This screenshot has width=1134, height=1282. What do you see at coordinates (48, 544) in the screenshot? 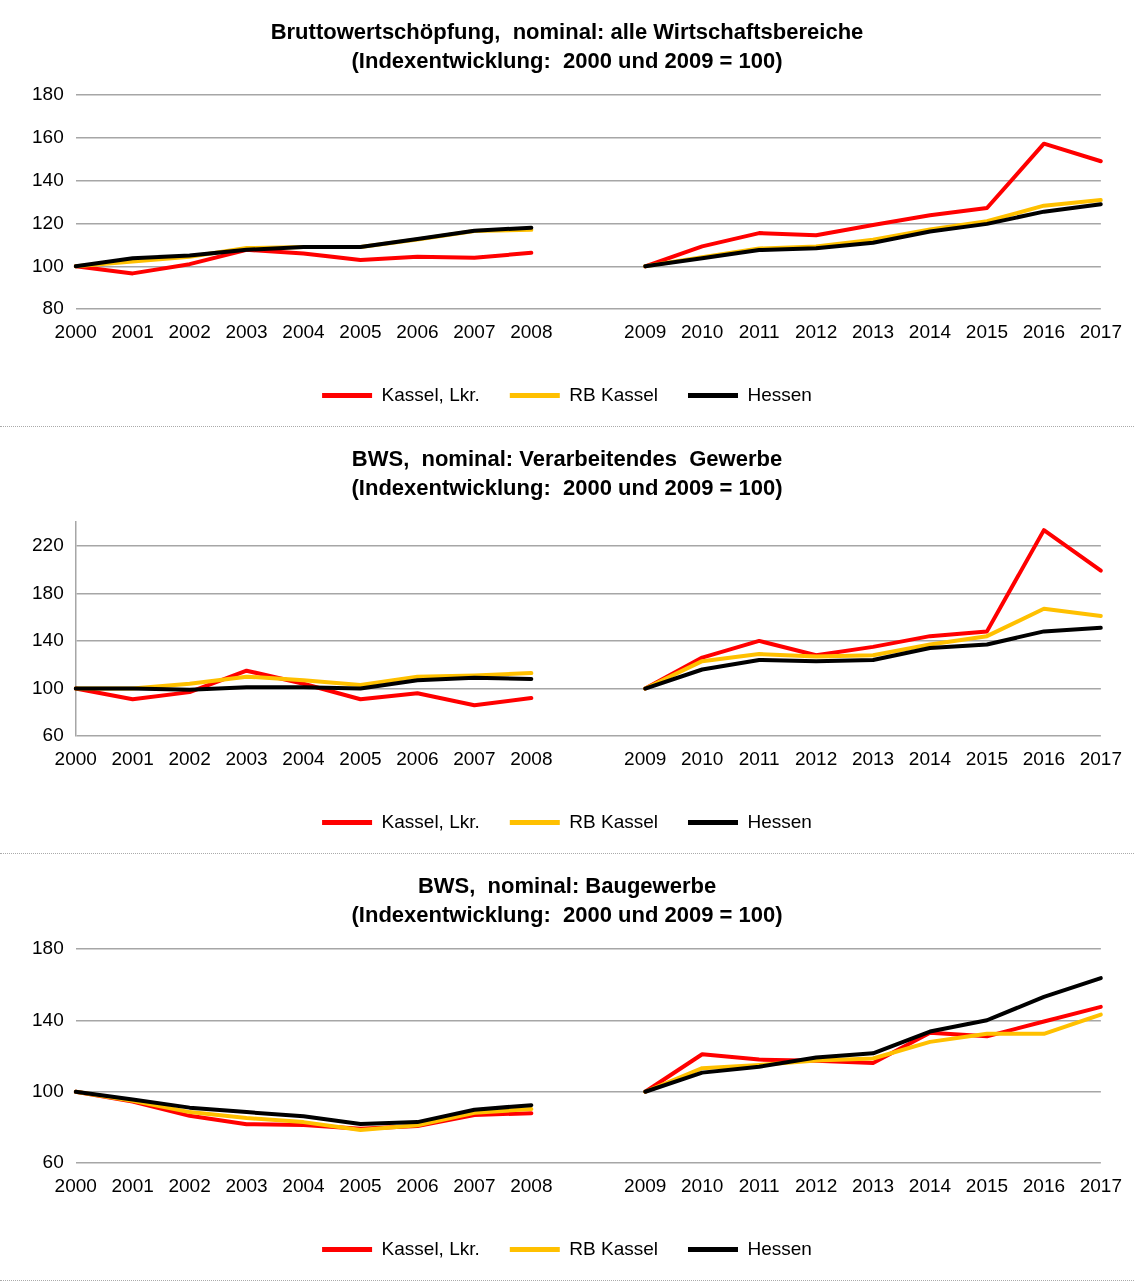
I see `y-tick-label: 220` at bounding box center [48, 544].